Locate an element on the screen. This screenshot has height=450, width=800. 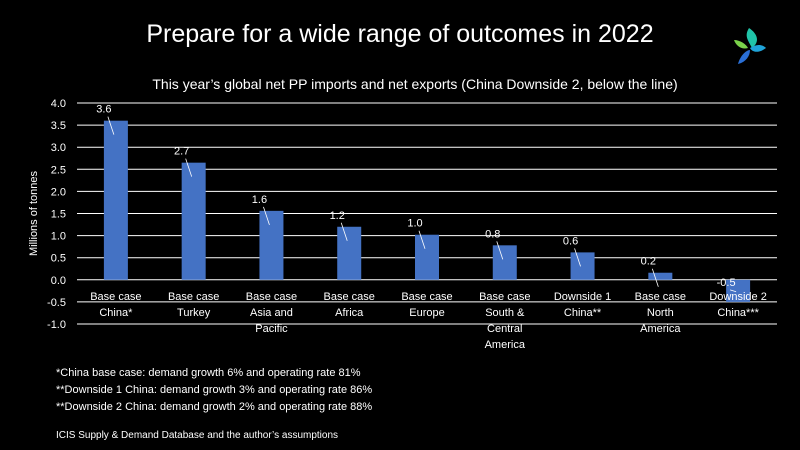
category-label: South & is located at coordinates (505, 313).